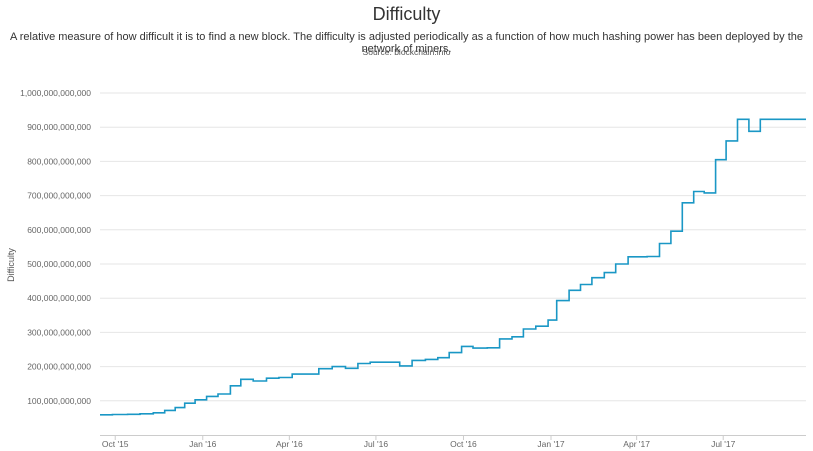  I want to click on y-tick-label: 500,000,000,000, so click(59, 264).